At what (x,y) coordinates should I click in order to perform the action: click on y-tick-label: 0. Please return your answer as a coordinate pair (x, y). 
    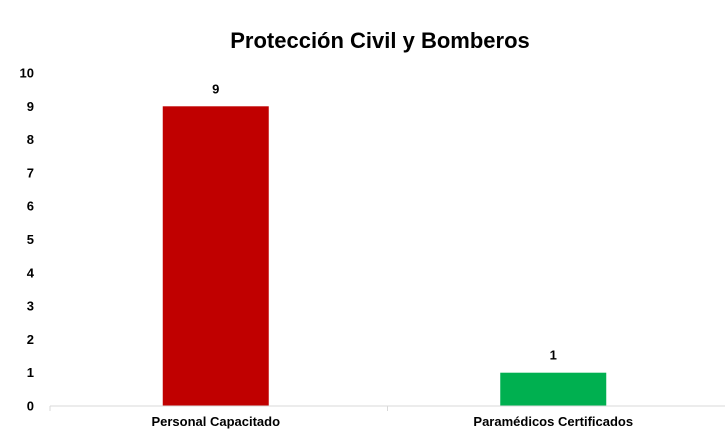
    Looking at the image, I should click on (30, 406).